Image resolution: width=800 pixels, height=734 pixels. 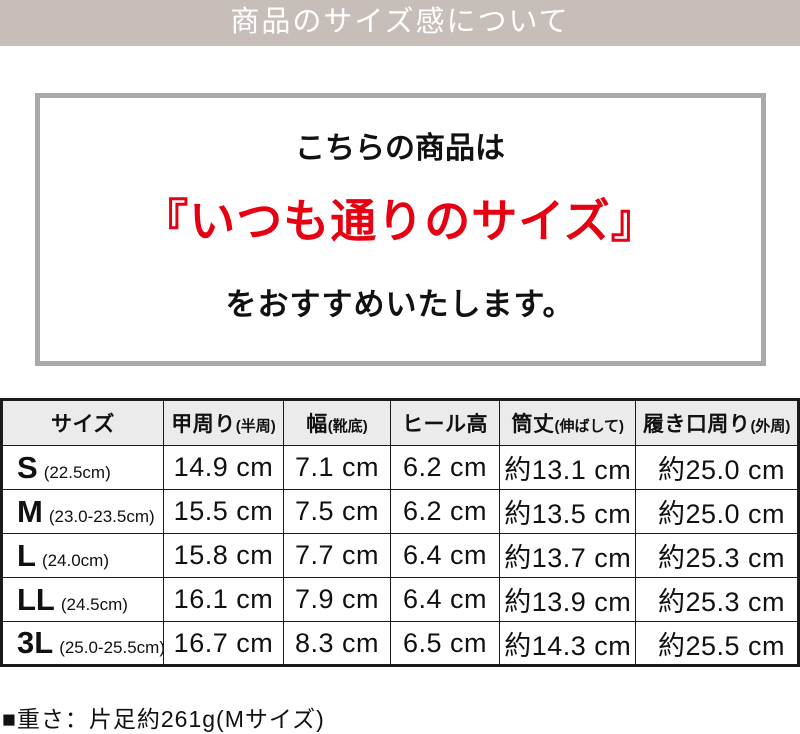 I want to click on column-header-main: 履き口周り, so click(x=696, y=425).